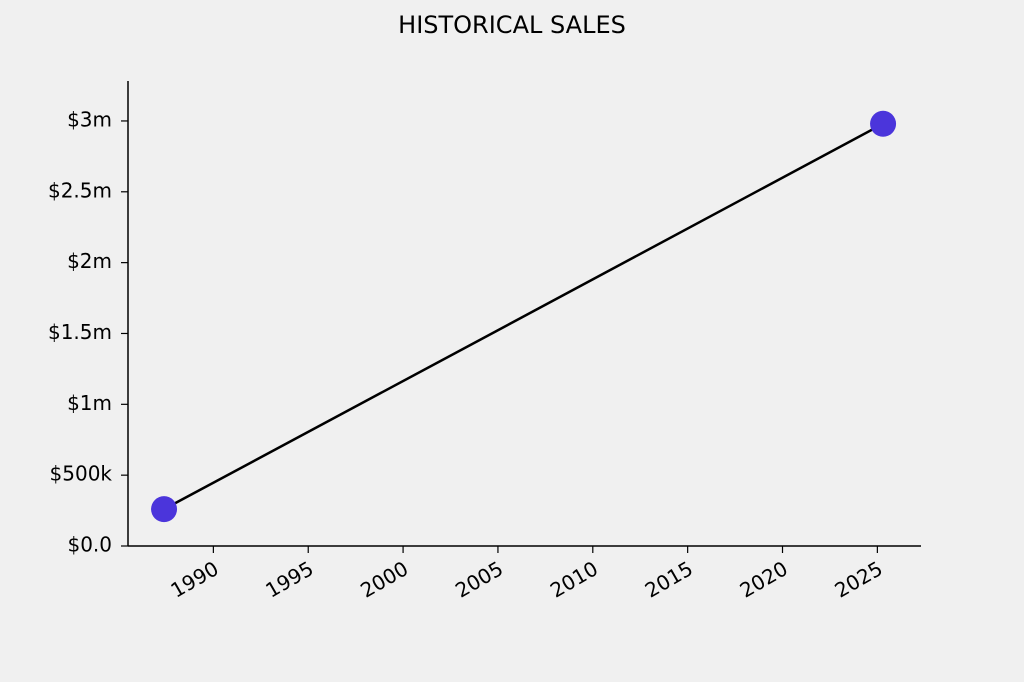 This screenshot has height=682, width=1024. Describe the element at coordinates (89, 545) in the screenshot. I see `y-tick-label: $0.0` at that location.